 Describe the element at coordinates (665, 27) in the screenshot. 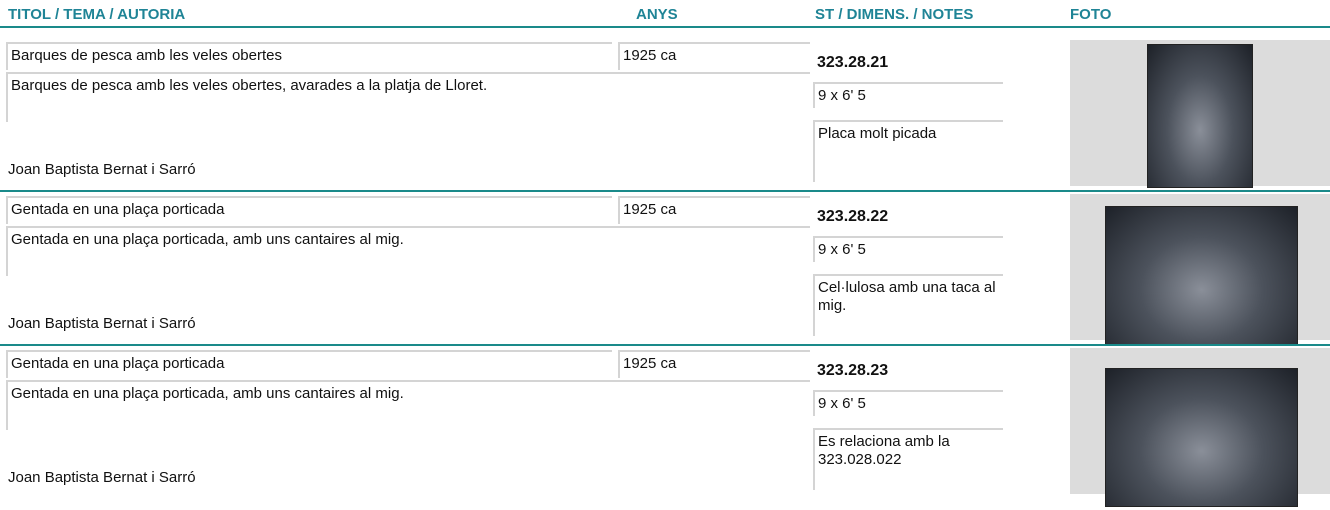

I see `header-rule` at that location.